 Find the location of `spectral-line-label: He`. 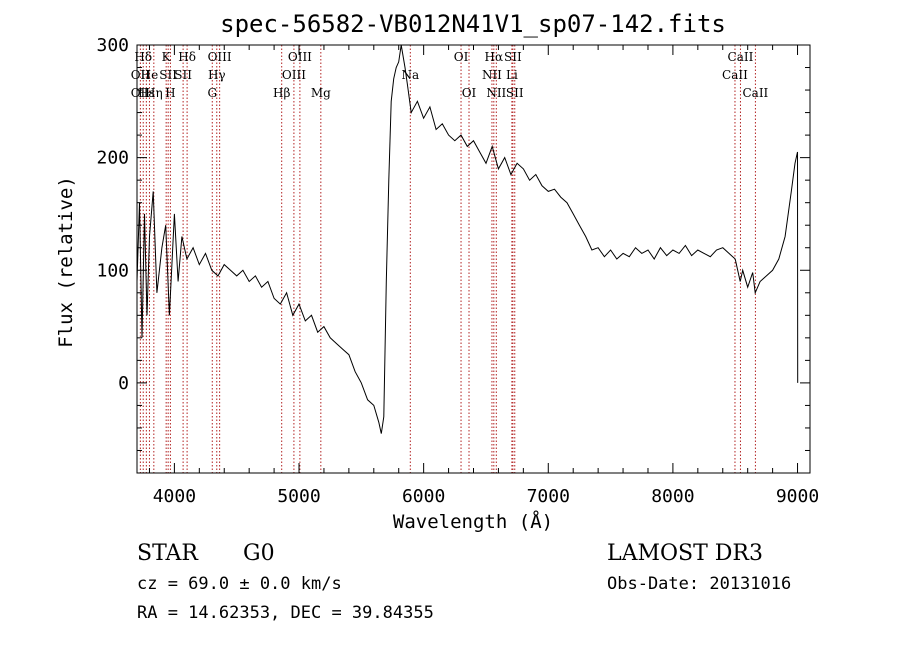

spectral-line-label: He is located at coordinates (150, 75).